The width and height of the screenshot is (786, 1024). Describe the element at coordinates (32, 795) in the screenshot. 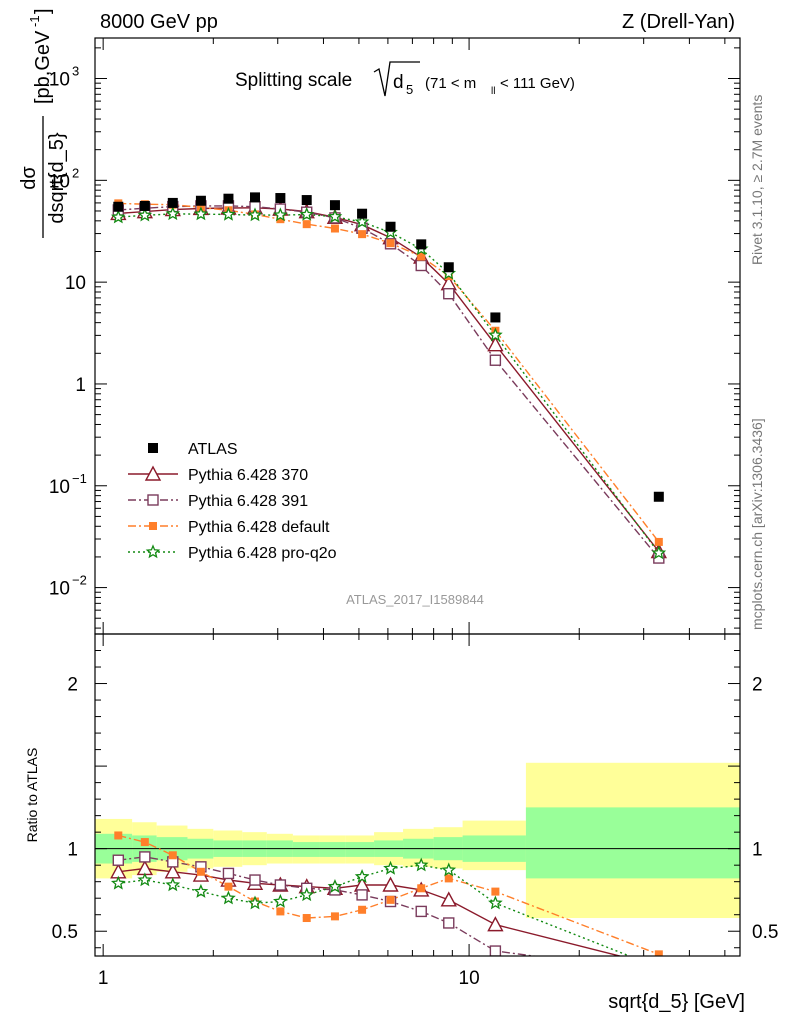

I see `ratio-y-label: Ratio to ATLAS` at that location.